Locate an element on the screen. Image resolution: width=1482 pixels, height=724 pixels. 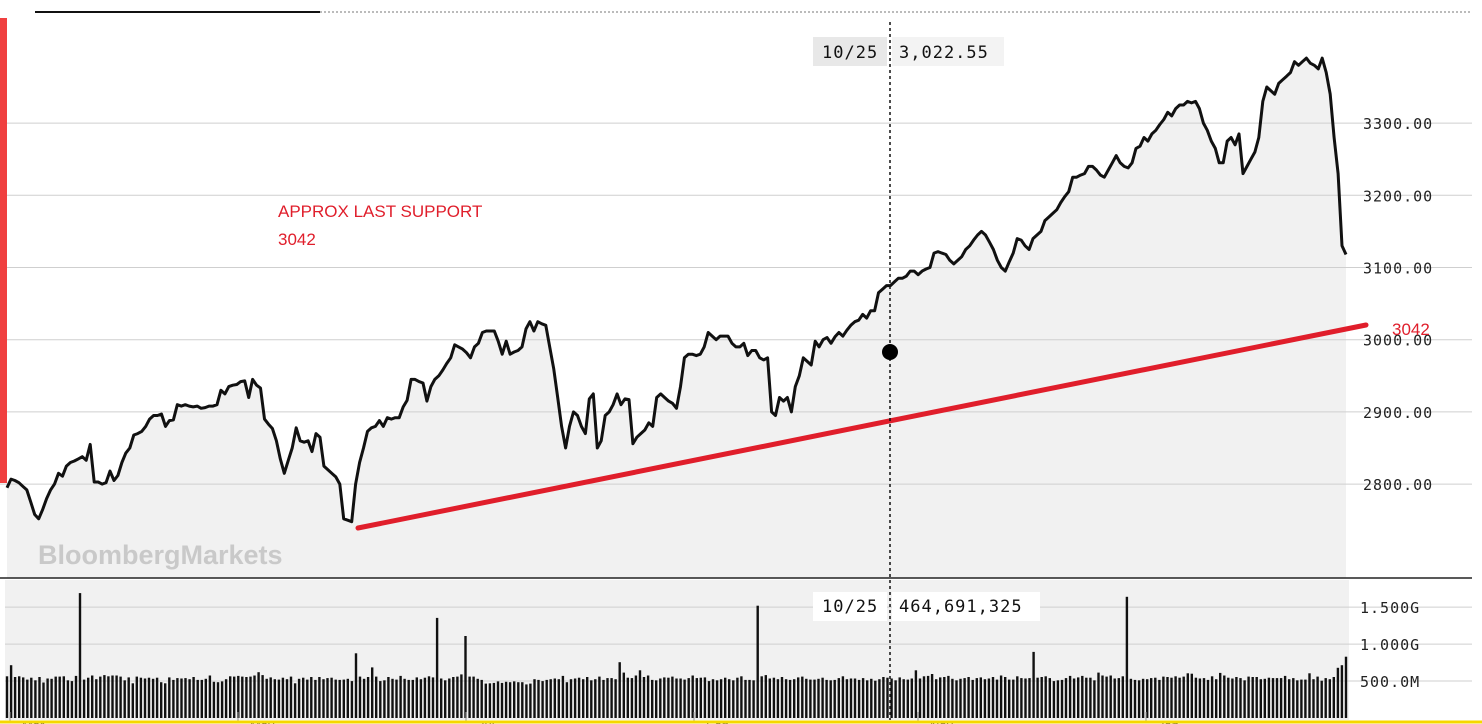
price-tick-label: 3000.00 is located at coordinates (1398, 341).